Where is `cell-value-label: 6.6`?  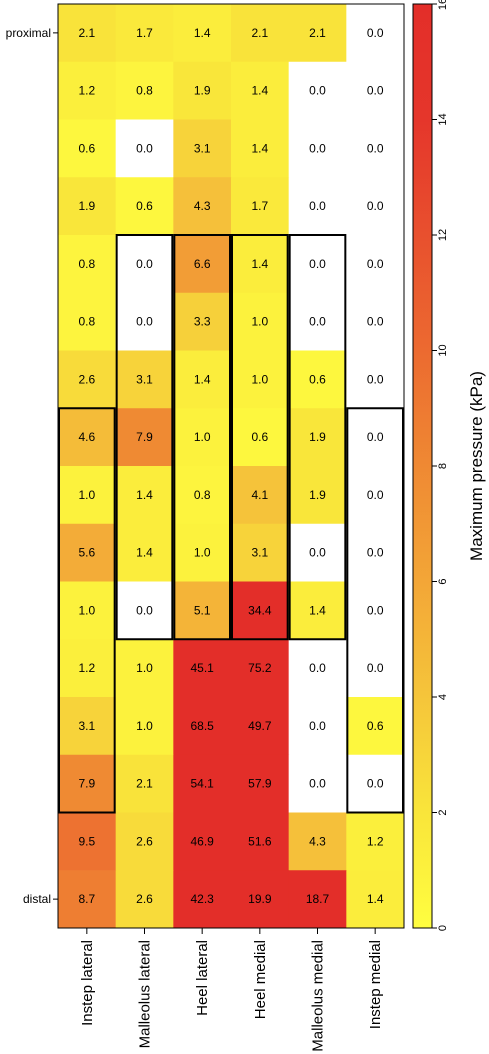
cell-value-label: 6.6 is located at coordinates (202, 264).